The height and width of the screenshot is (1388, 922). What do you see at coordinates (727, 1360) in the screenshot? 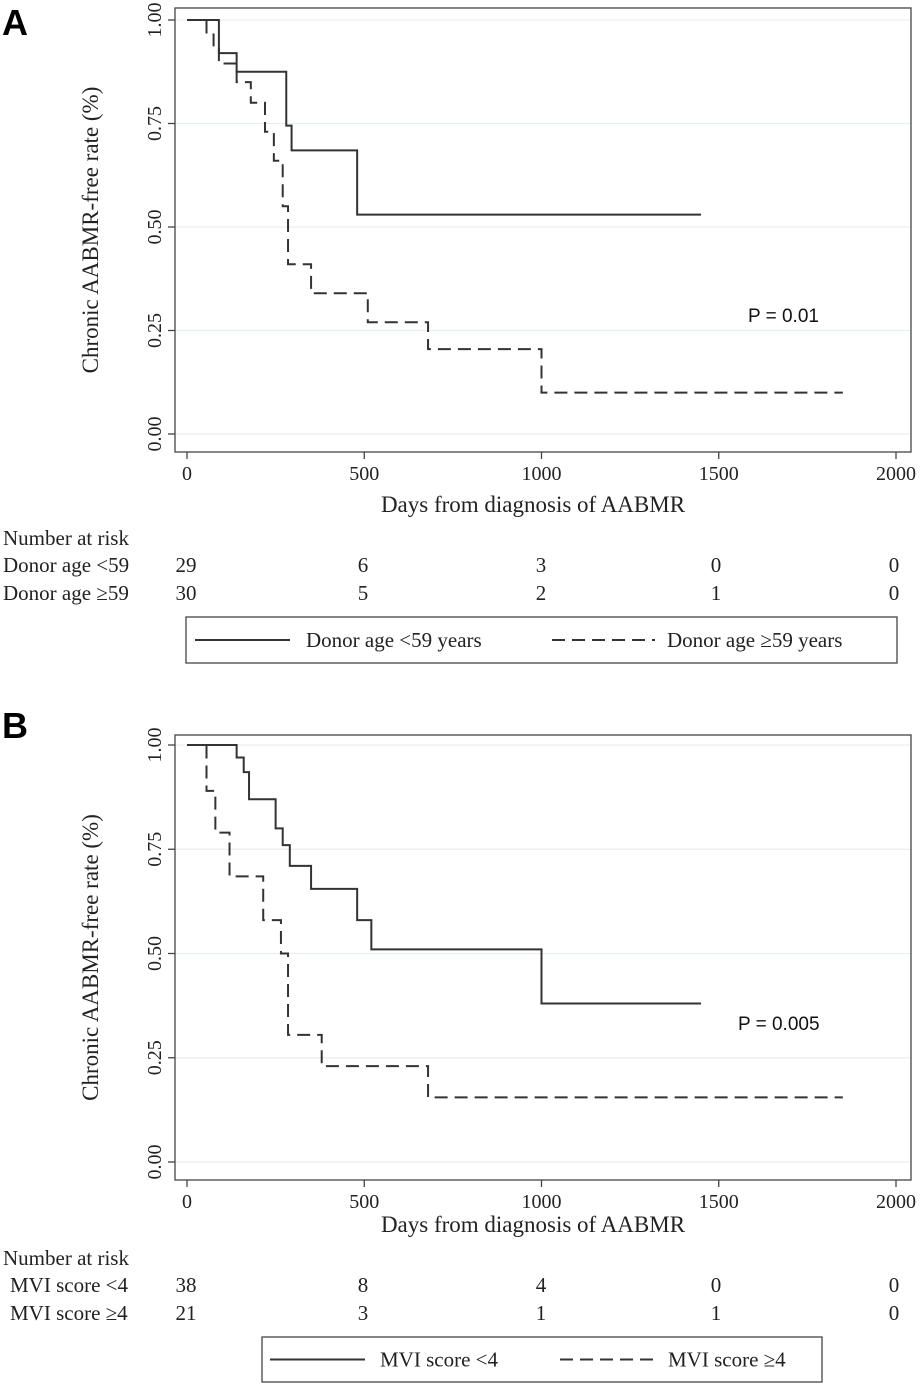
I see `legend-label: MVI score ≥4` at bounding box center [727, 1360].